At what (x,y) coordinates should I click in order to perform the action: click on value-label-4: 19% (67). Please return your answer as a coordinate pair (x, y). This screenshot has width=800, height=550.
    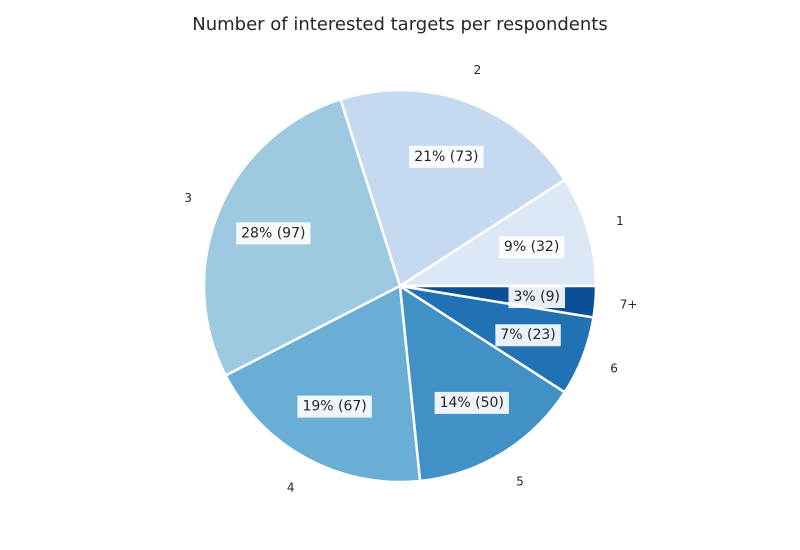
    Looking at the image, I should click on (334, 406).